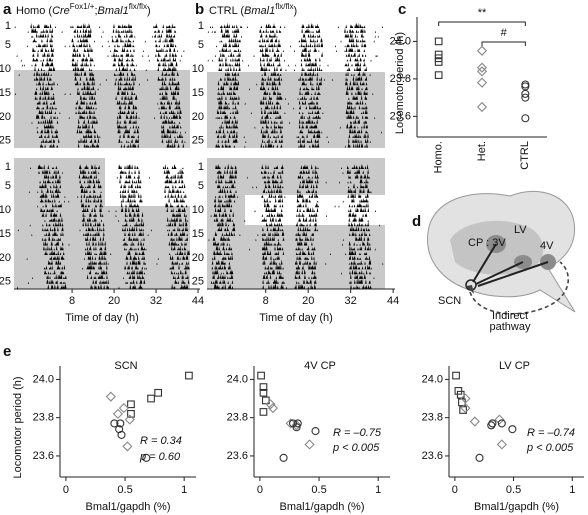 This screenshot has height=515, width=588. I want to click on significance-bracket, so click(503, 43).